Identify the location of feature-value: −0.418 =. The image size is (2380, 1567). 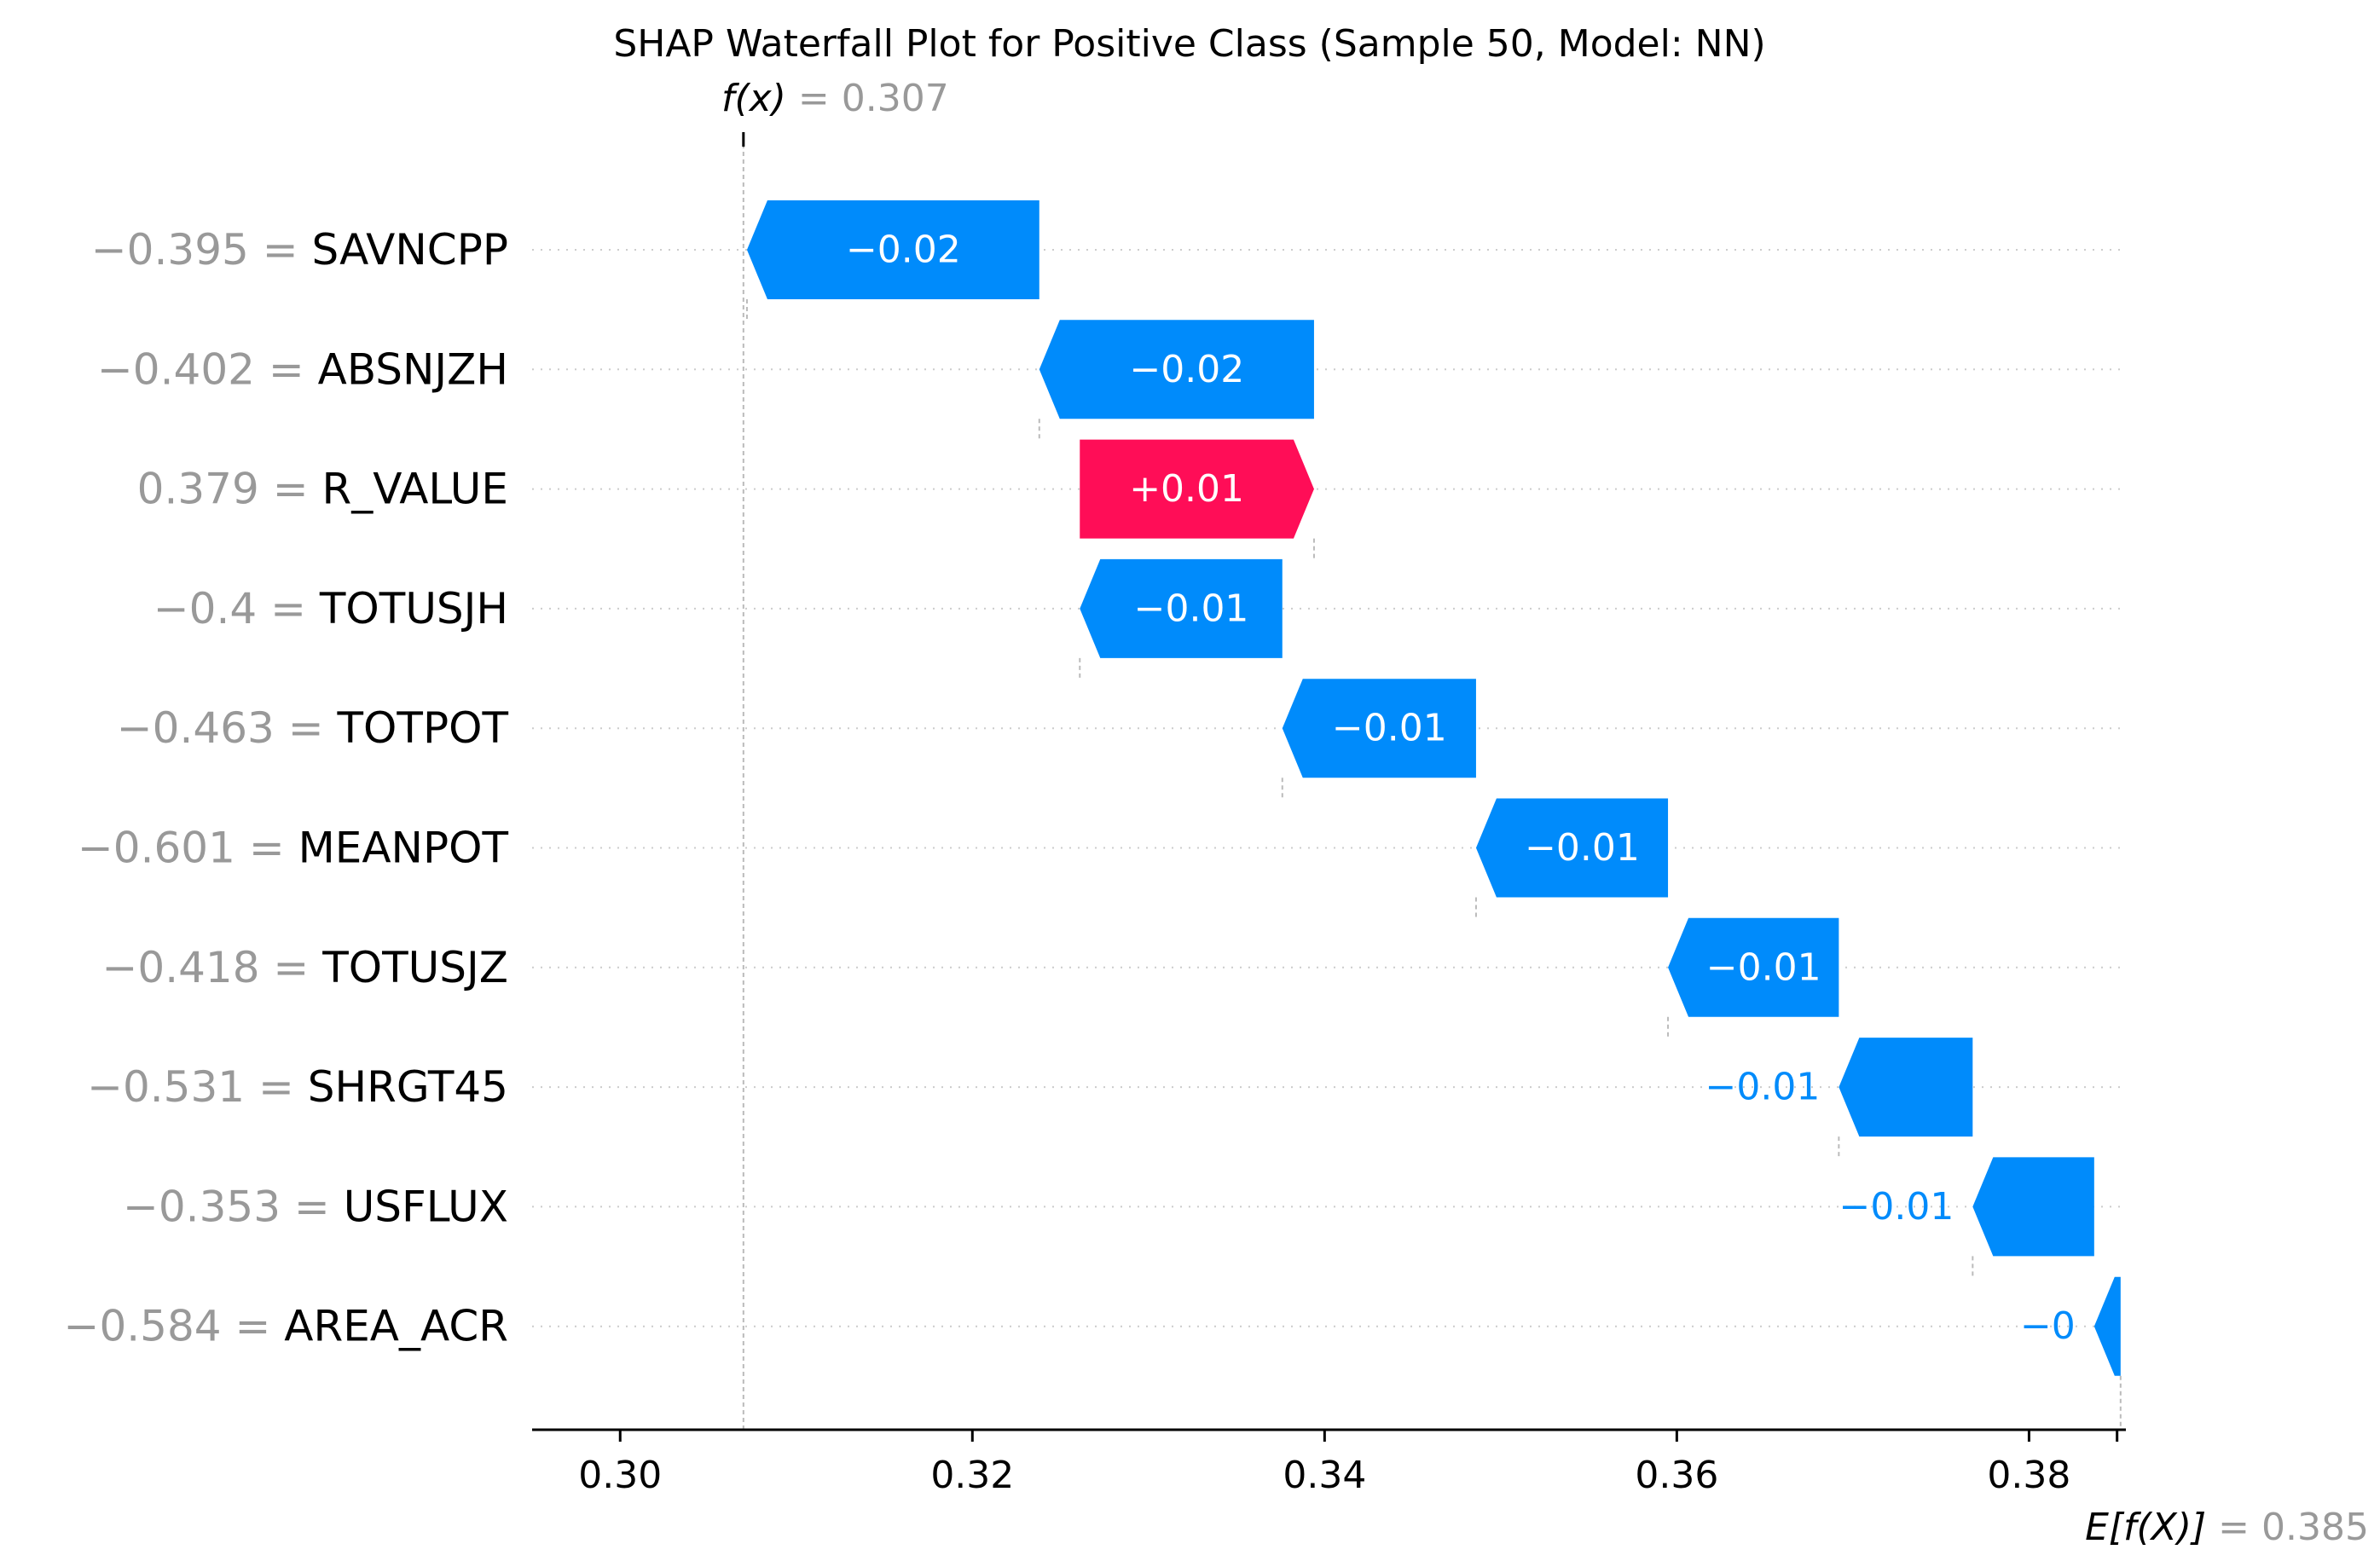
(212, 967).